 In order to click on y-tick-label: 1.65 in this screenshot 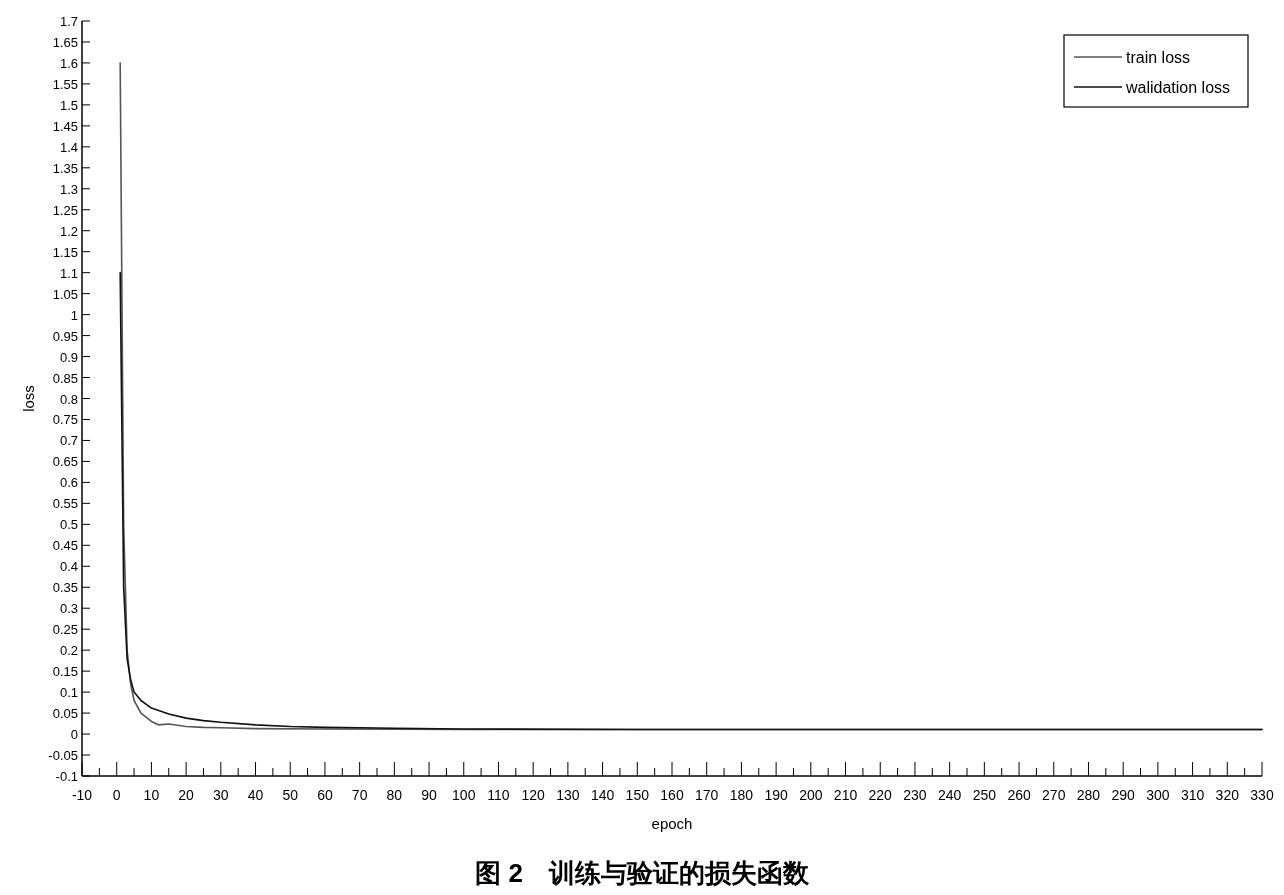, I will do `click(65, 42)`.